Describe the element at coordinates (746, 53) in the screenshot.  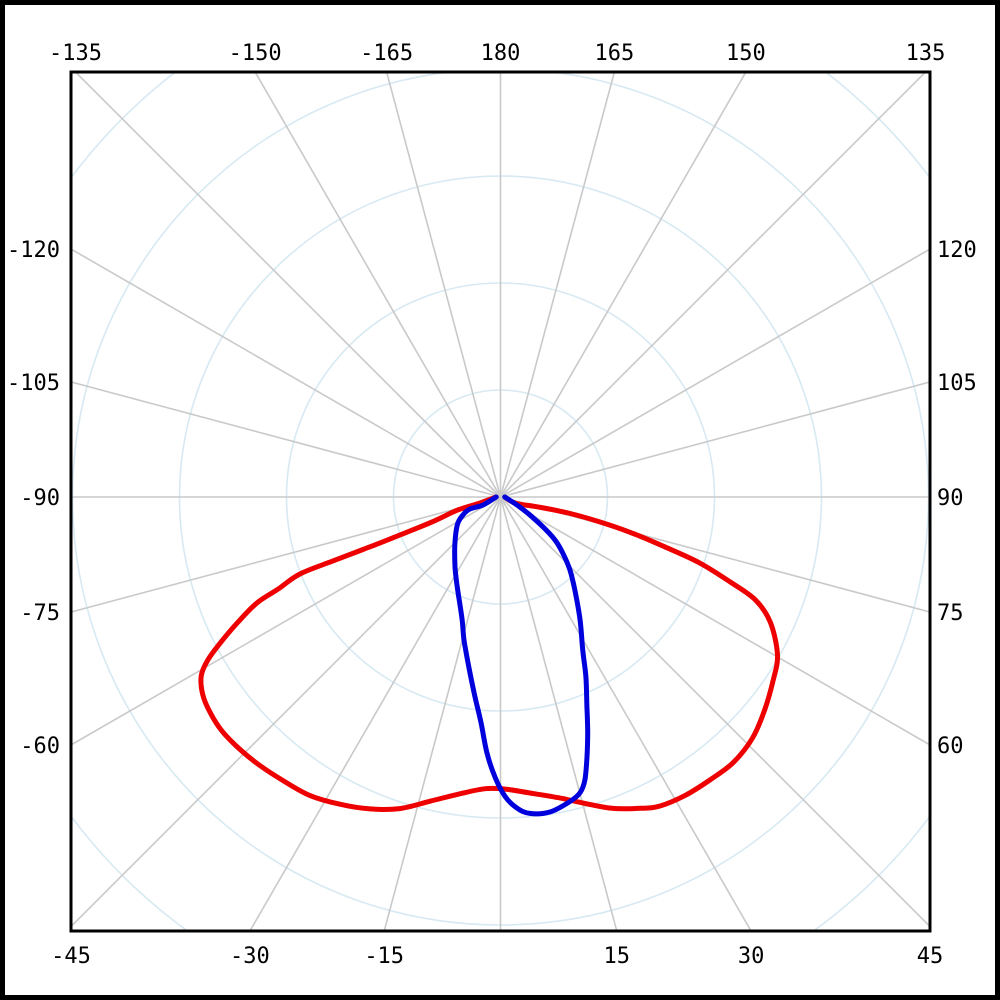
I see `angle-label-150: 150` at that location.